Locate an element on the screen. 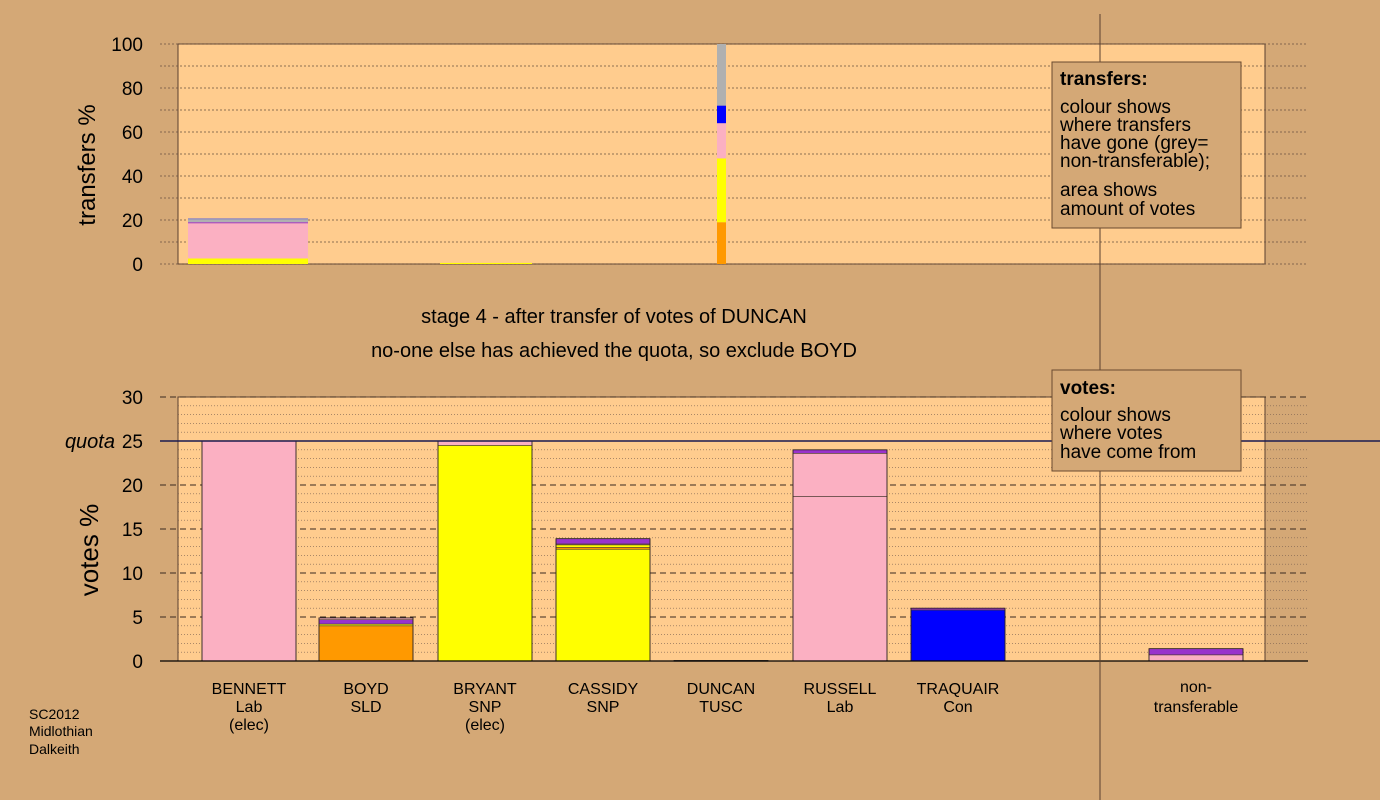 Image resolution: width=1380 pixels, height=800 pixels. bottom-tick-label: 15 is located at coordinates (132, 530).